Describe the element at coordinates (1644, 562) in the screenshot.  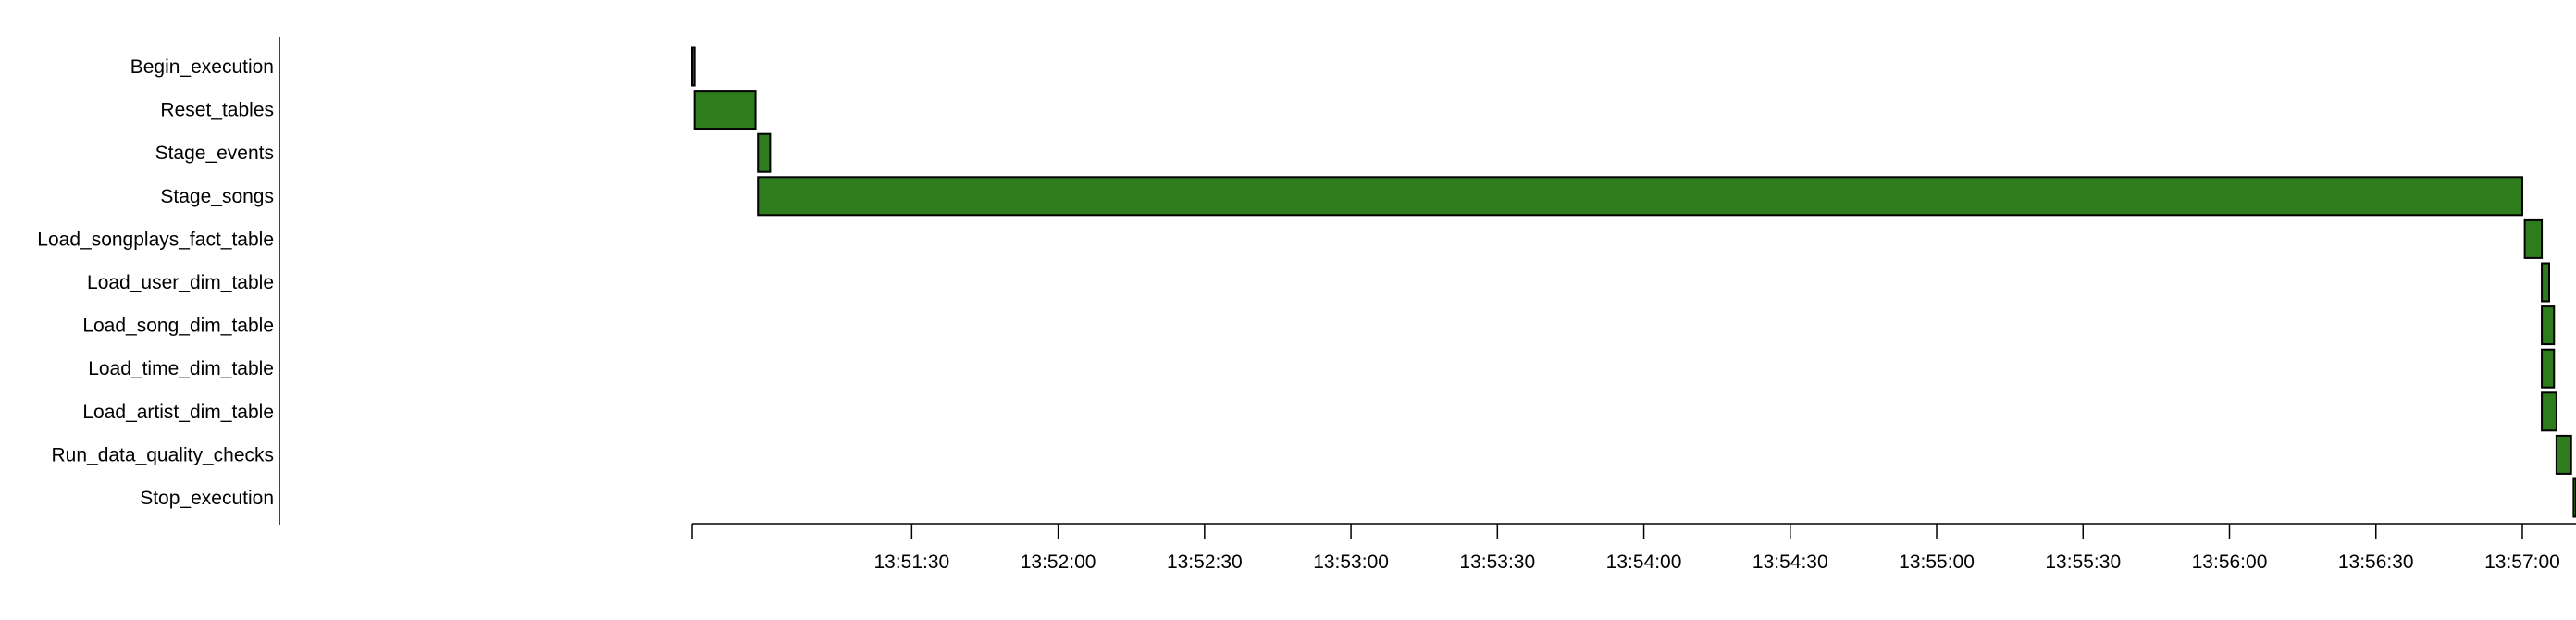
I see `x-tick-label: 13:54:00` at that location.